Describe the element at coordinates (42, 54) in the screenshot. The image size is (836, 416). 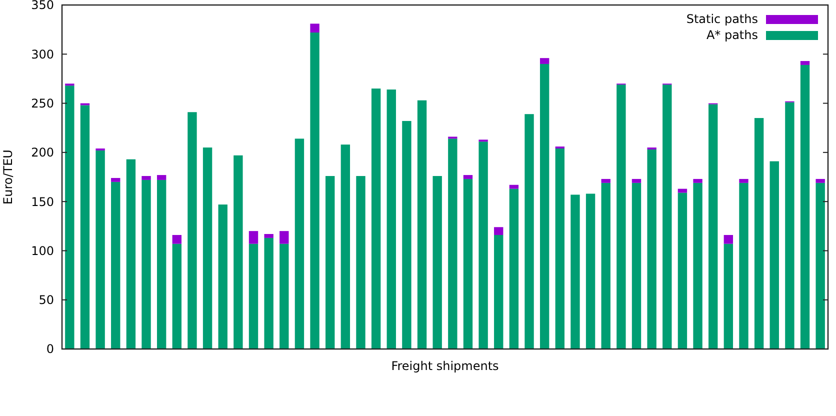
I see `y-tick-label: 300` at that location.